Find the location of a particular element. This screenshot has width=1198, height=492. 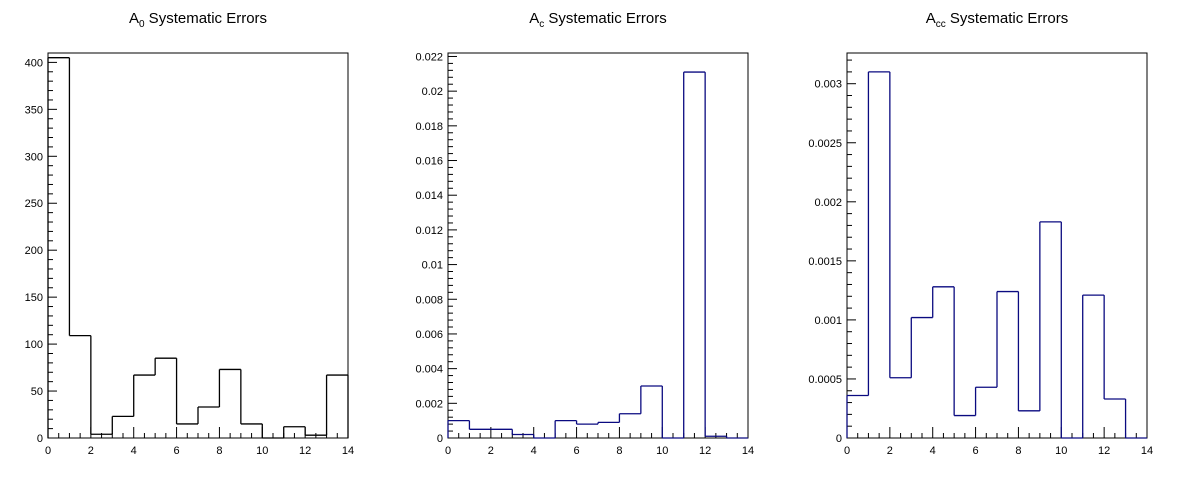

panel-ac-x-tick-label: 2 is located at coordinates (491, 451).